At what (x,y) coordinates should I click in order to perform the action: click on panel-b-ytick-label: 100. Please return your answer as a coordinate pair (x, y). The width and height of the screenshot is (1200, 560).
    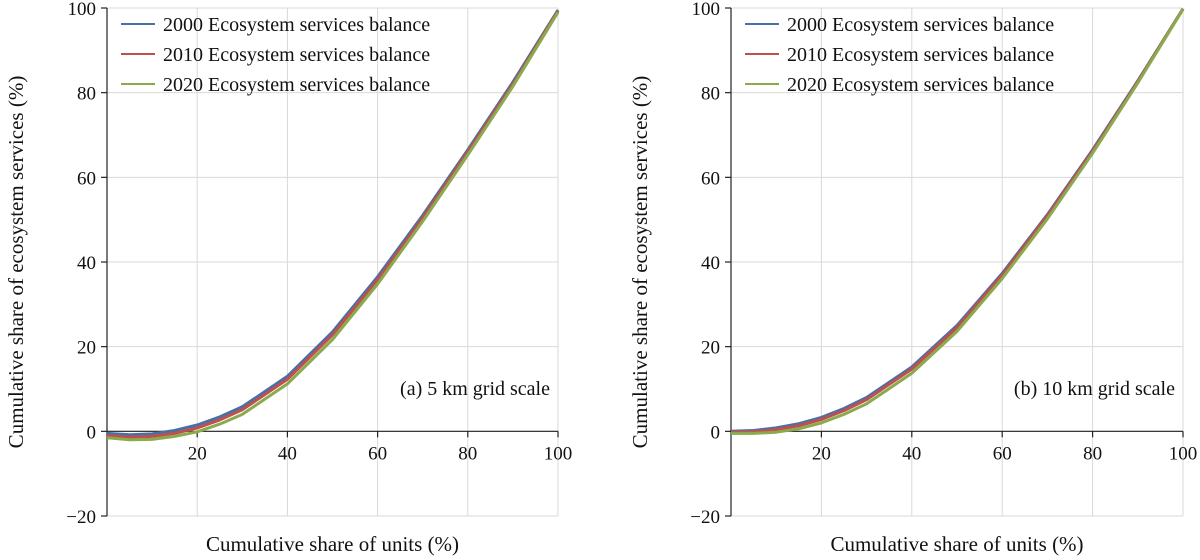
    Looking at the image, I should click on (706, 10).